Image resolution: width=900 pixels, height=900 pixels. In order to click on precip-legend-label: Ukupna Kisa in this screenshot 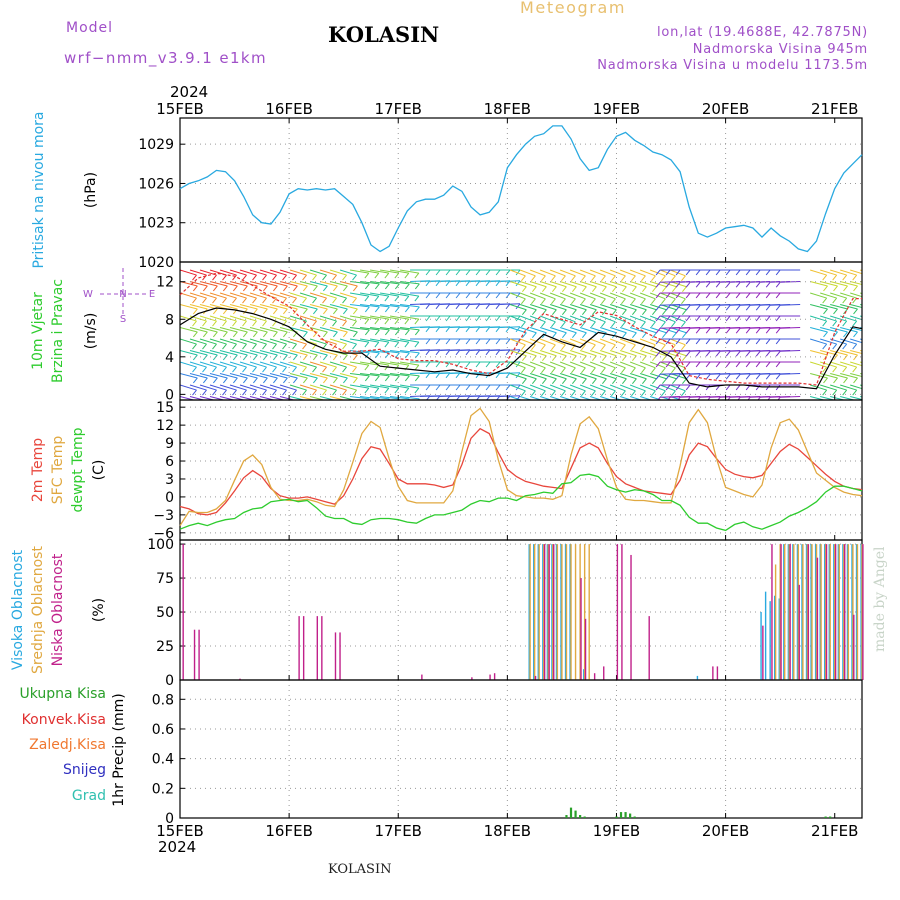, I will do `click(62, 694)`.